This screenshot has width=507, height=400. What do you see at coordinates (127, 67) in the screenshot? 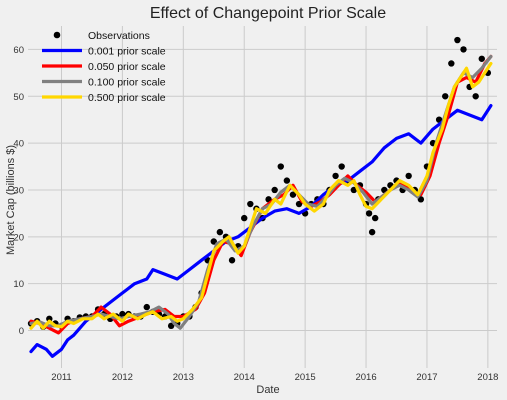
I see `legend-label-2: 0.050 prior scale` at bounding box center [127, 67].